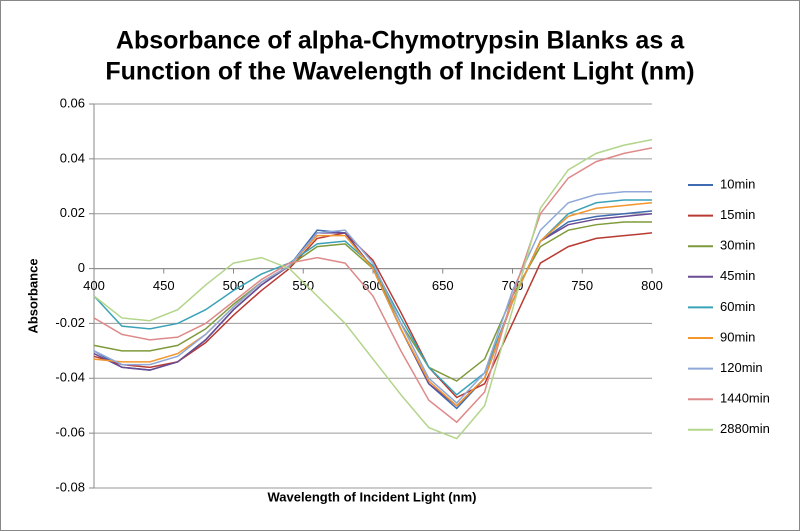  What do you see at coordinates (652, 285) in the screenshot?
I see `x-tick-label: 800` at bounding box center [652, 285].